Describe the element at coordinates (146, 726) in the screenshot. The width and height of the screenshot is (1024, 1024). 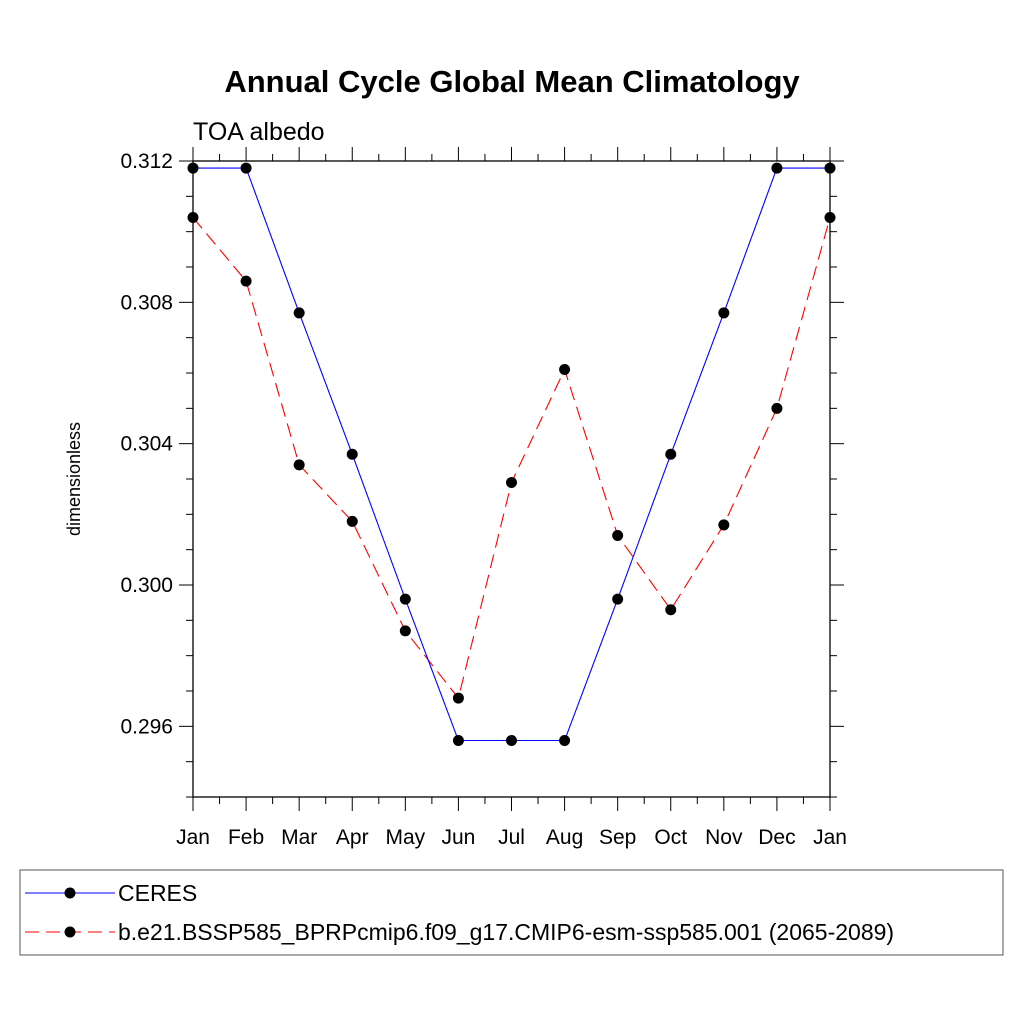
I see `y-tick-label: 0.296` at that location.